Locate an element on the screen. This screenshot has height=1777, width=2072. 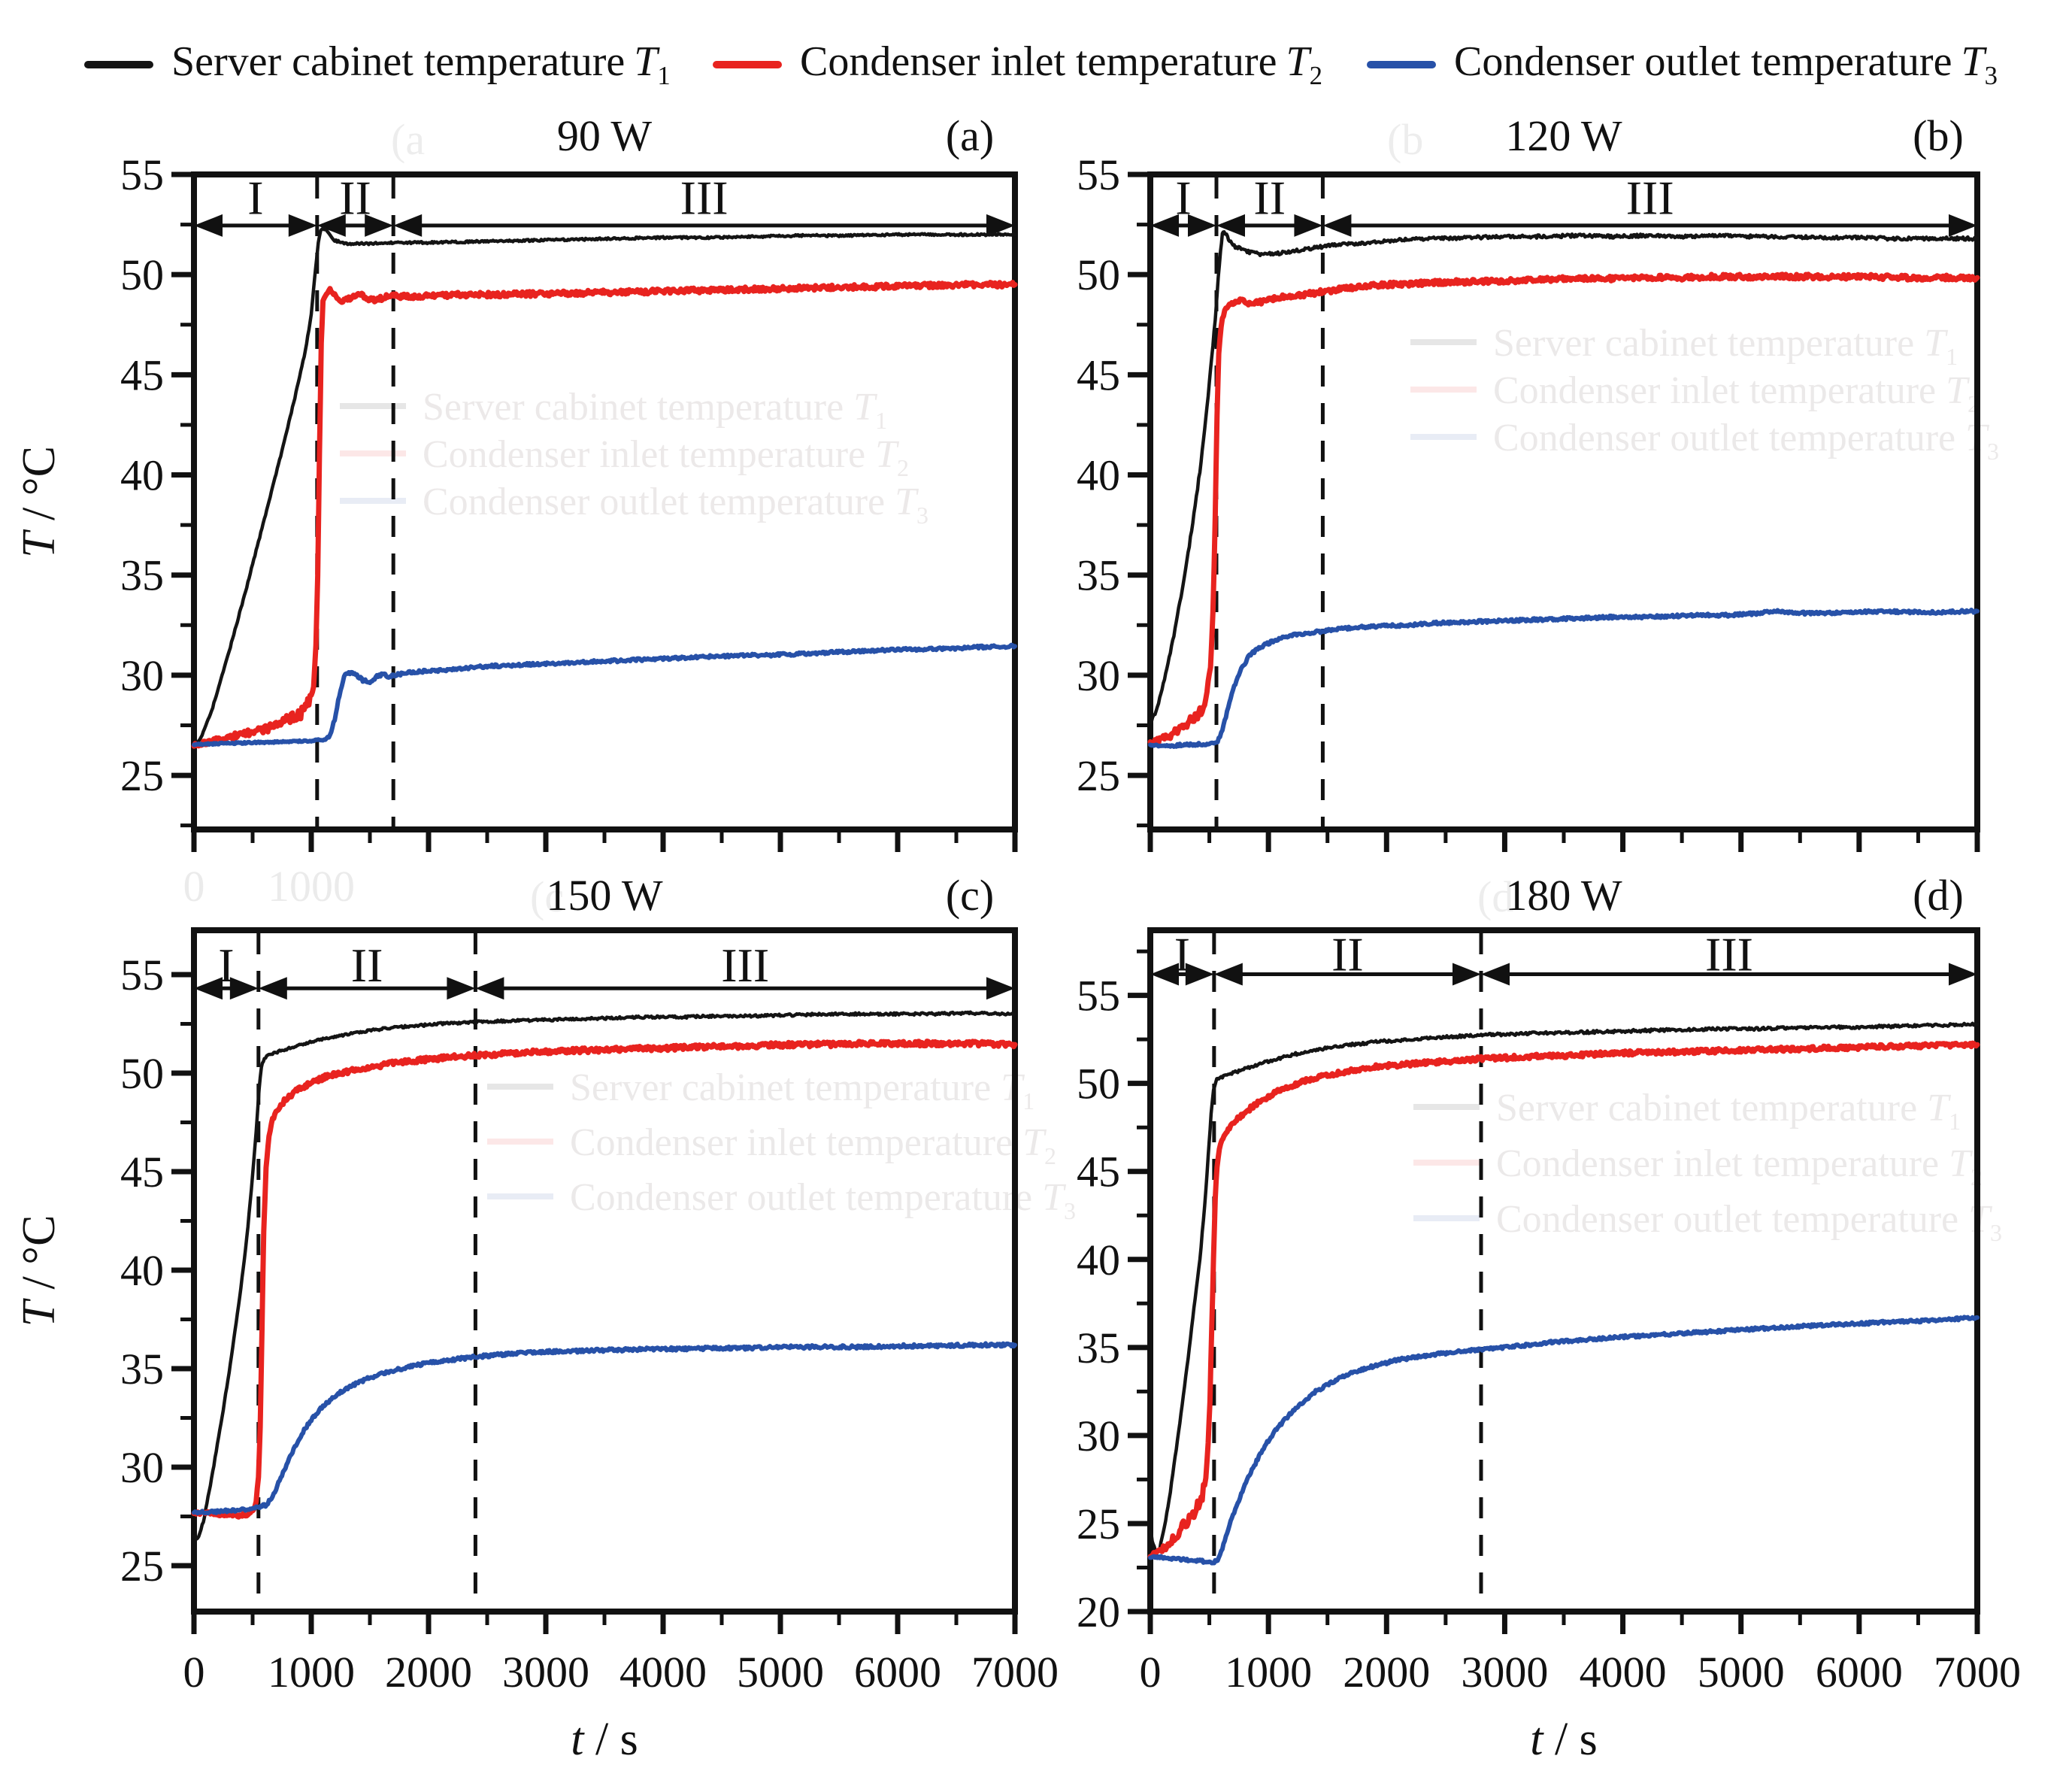
legend-item-condenser-inlet-t2: Condenser inlet temperature T2 is located at coordinates (1017, 64).